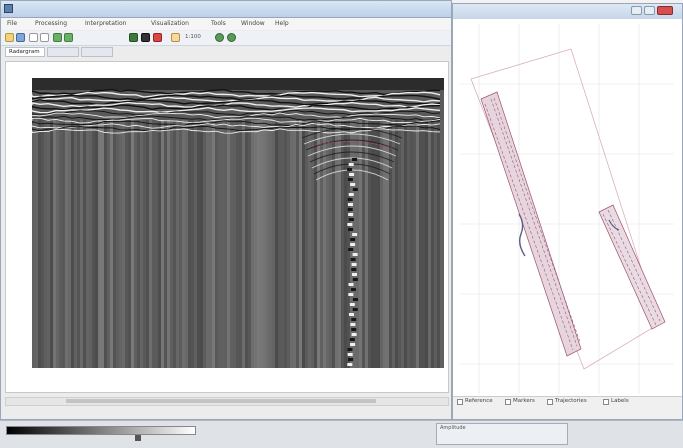 The image size is (683, 448). What do you see at coordinates (219, 37) in the screenshot?
I see `marker-icon` at bounding box center [219, 37].